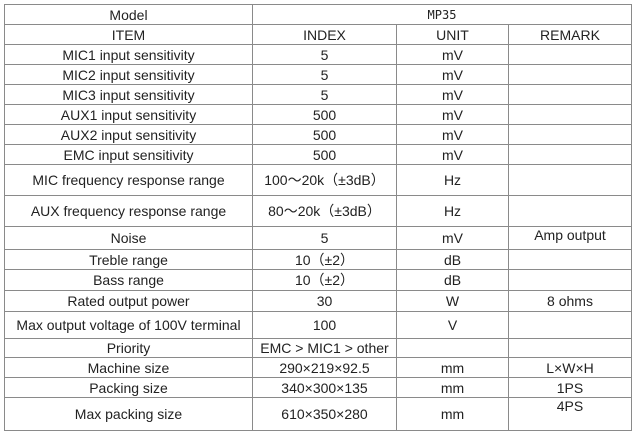 The width and height of the screenshot is (634, 434). I want to click on spec-row: Max packing size 610×350×280 mm 4PS, so click(318, 414).